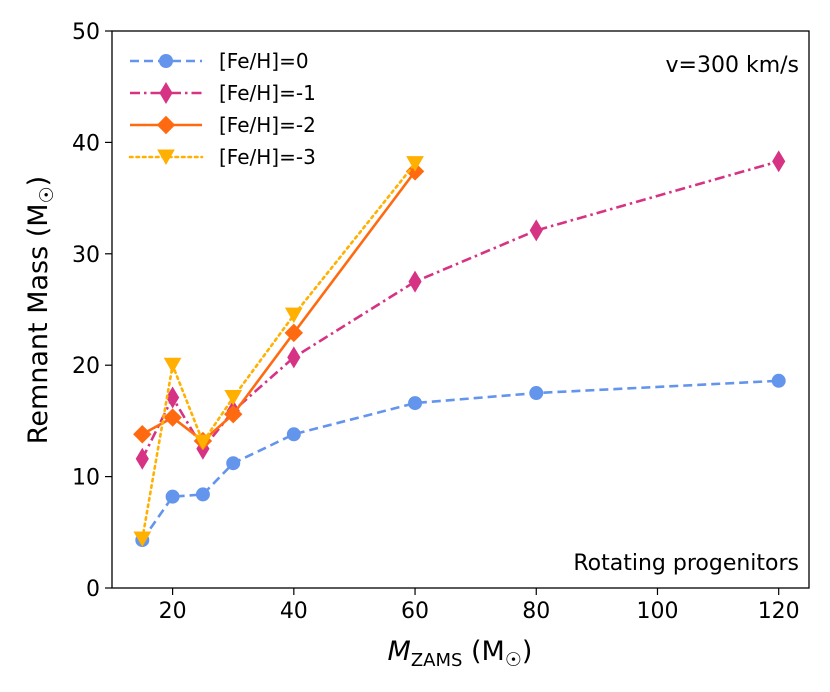 The height and width of the screenshot is (692, 830). What do you see at coordinates (222, 109) in the screenshot?
I see `legend: [Fe/H]=0 [Fe/H]=-1 [Fe/H]=-2 [Fe/H]=-3` at bounding box center [222, 109].